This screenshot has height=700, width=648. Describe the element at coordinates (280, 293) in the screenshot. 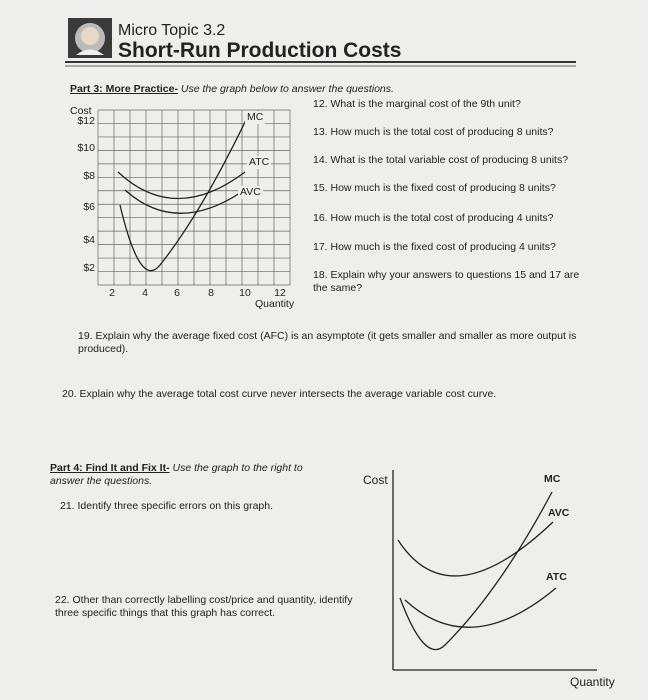

I see `x-tick-label: 12` at that location.